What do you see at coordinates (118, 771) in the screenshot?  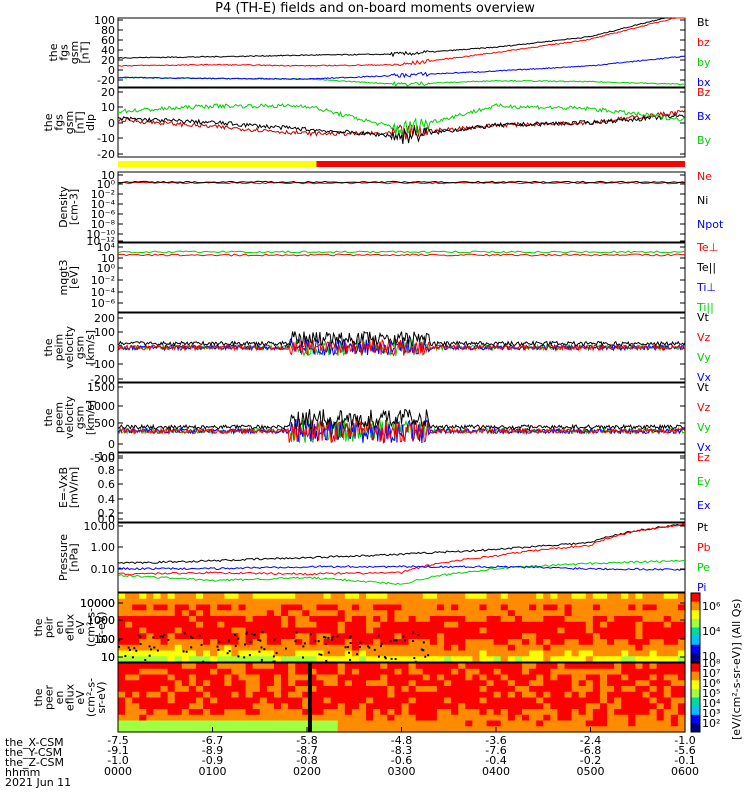 I see `x-tick-hhmm: 0000` at bounding box center [118, 771].